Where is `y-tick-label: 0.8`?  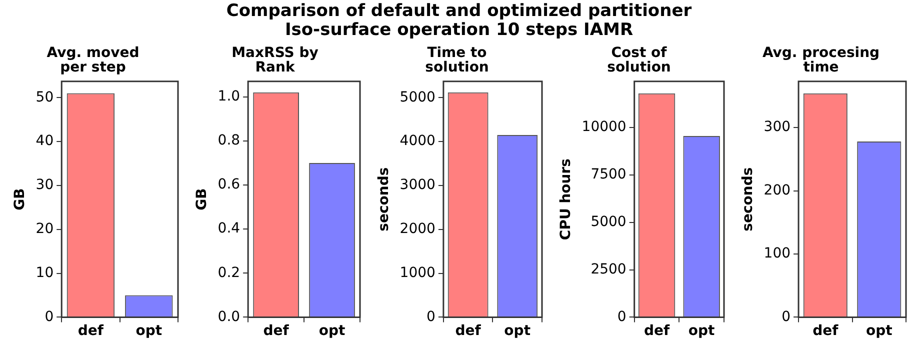 y-tick-label: 0.8 is located at coordinates (229, 140).